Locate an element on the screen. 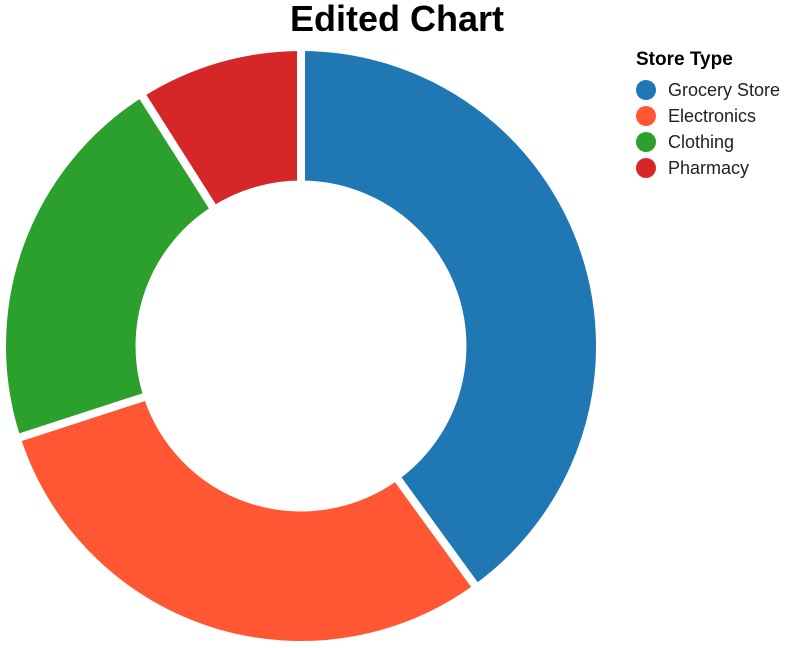  chart-title: Edited Chart is located at coordinates (396, 19).